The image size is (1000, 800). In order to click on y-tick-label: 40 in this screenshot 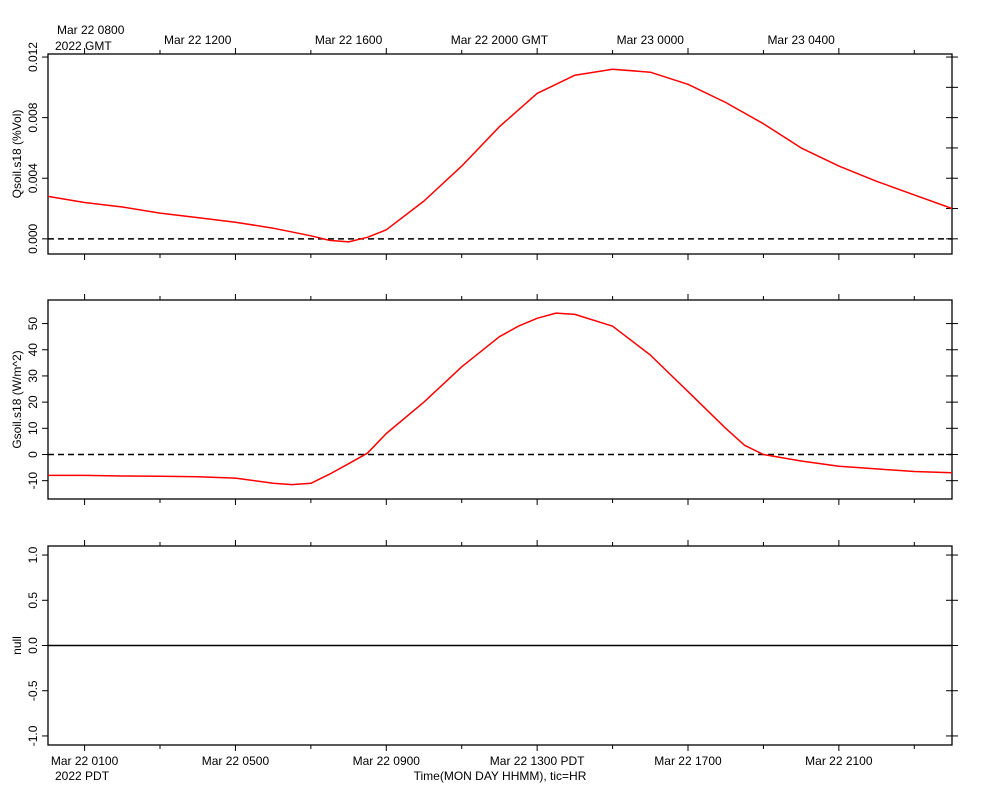, I will do `click(33, 350)`.